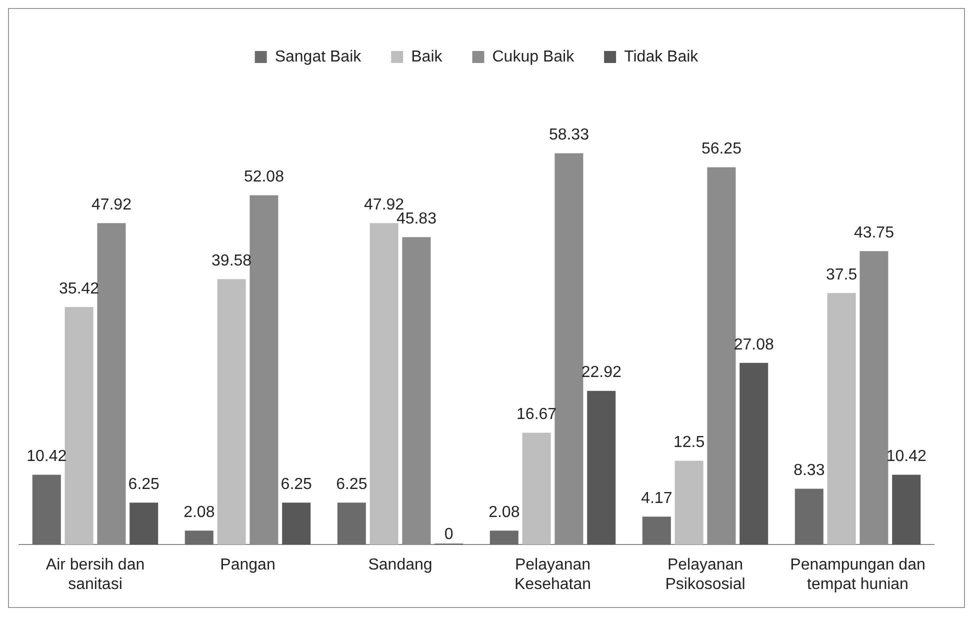 The image size is (973, 617). What do you see at coordinates (662, 57) in the screenshot?
I see `legend-label: Tidak Baik` at bounding box center [662, 57].